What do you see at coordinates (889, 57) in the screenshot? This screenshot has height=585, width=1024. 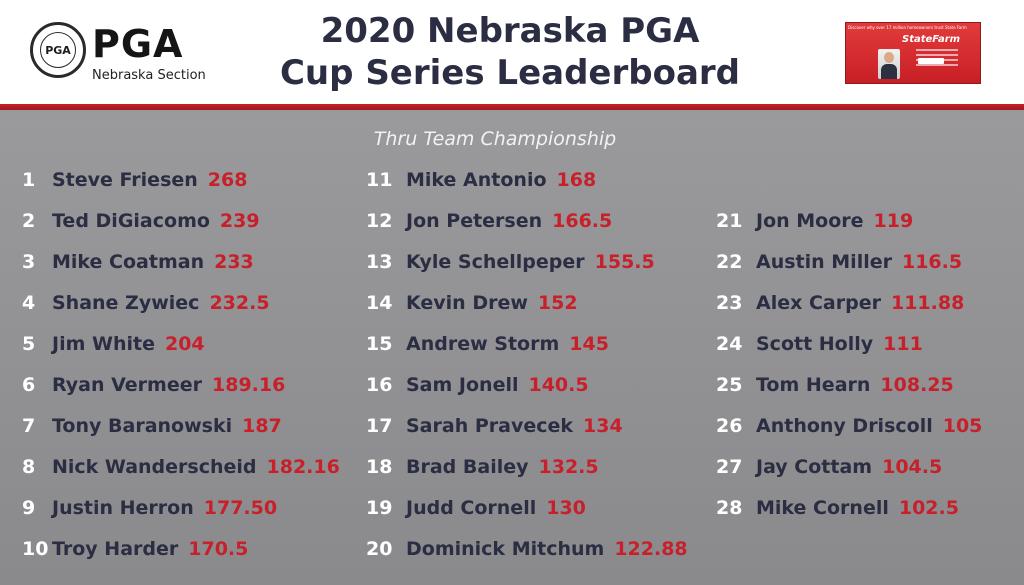 I see `agent-head` at bounding box center [889, 57].